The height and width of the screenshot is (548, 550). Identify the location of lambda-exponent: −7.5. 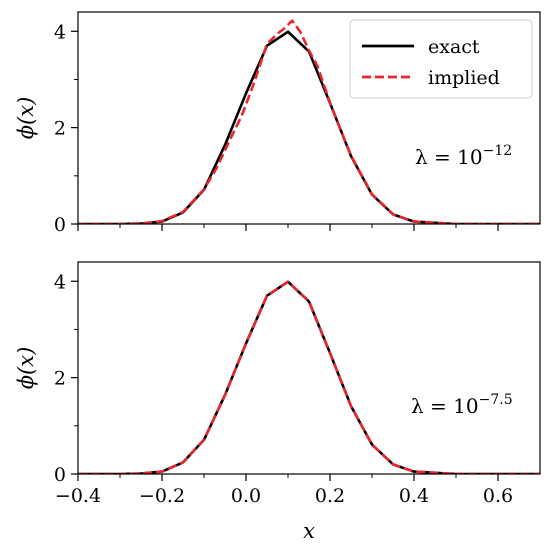
(496, 400).